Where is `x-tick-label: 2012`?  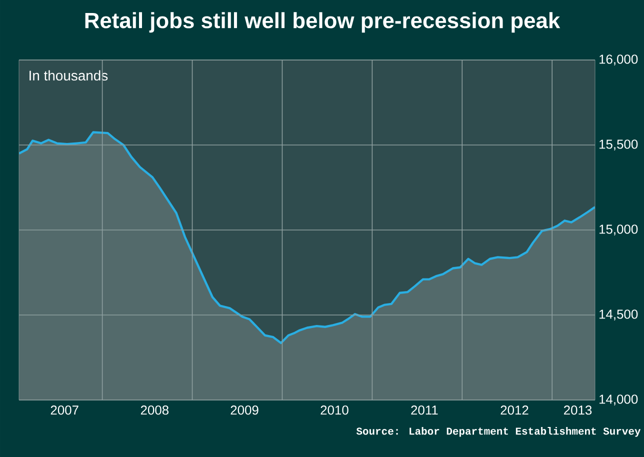
x-tick-label: 2012 is located at coordinates (514, 410).